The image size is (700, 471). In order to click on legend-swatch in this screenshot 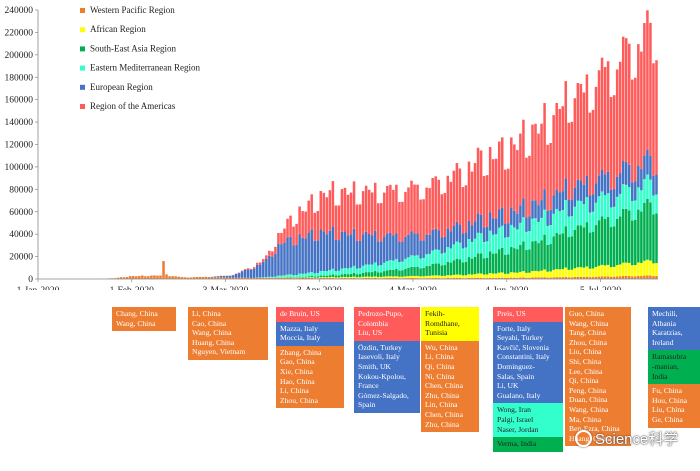, I will do `click(82, 106)`.